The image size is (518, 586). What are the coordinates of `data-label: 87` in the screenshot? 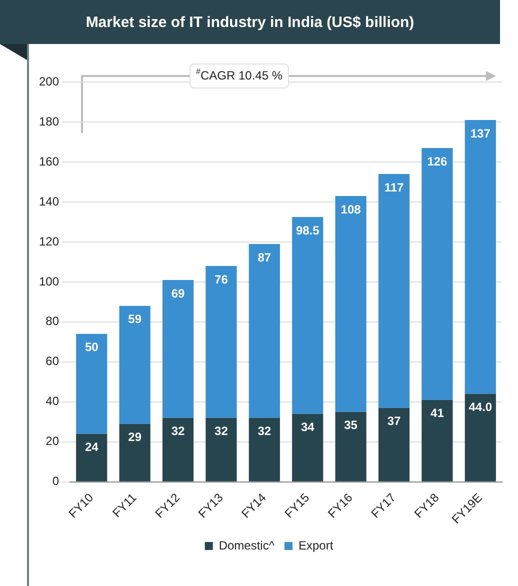 It's located at (265, 257).